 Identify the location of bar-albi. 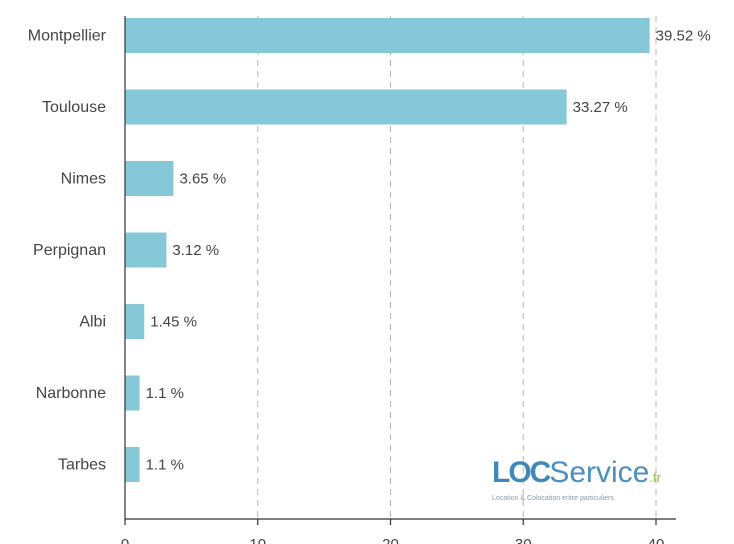
(135, 321).